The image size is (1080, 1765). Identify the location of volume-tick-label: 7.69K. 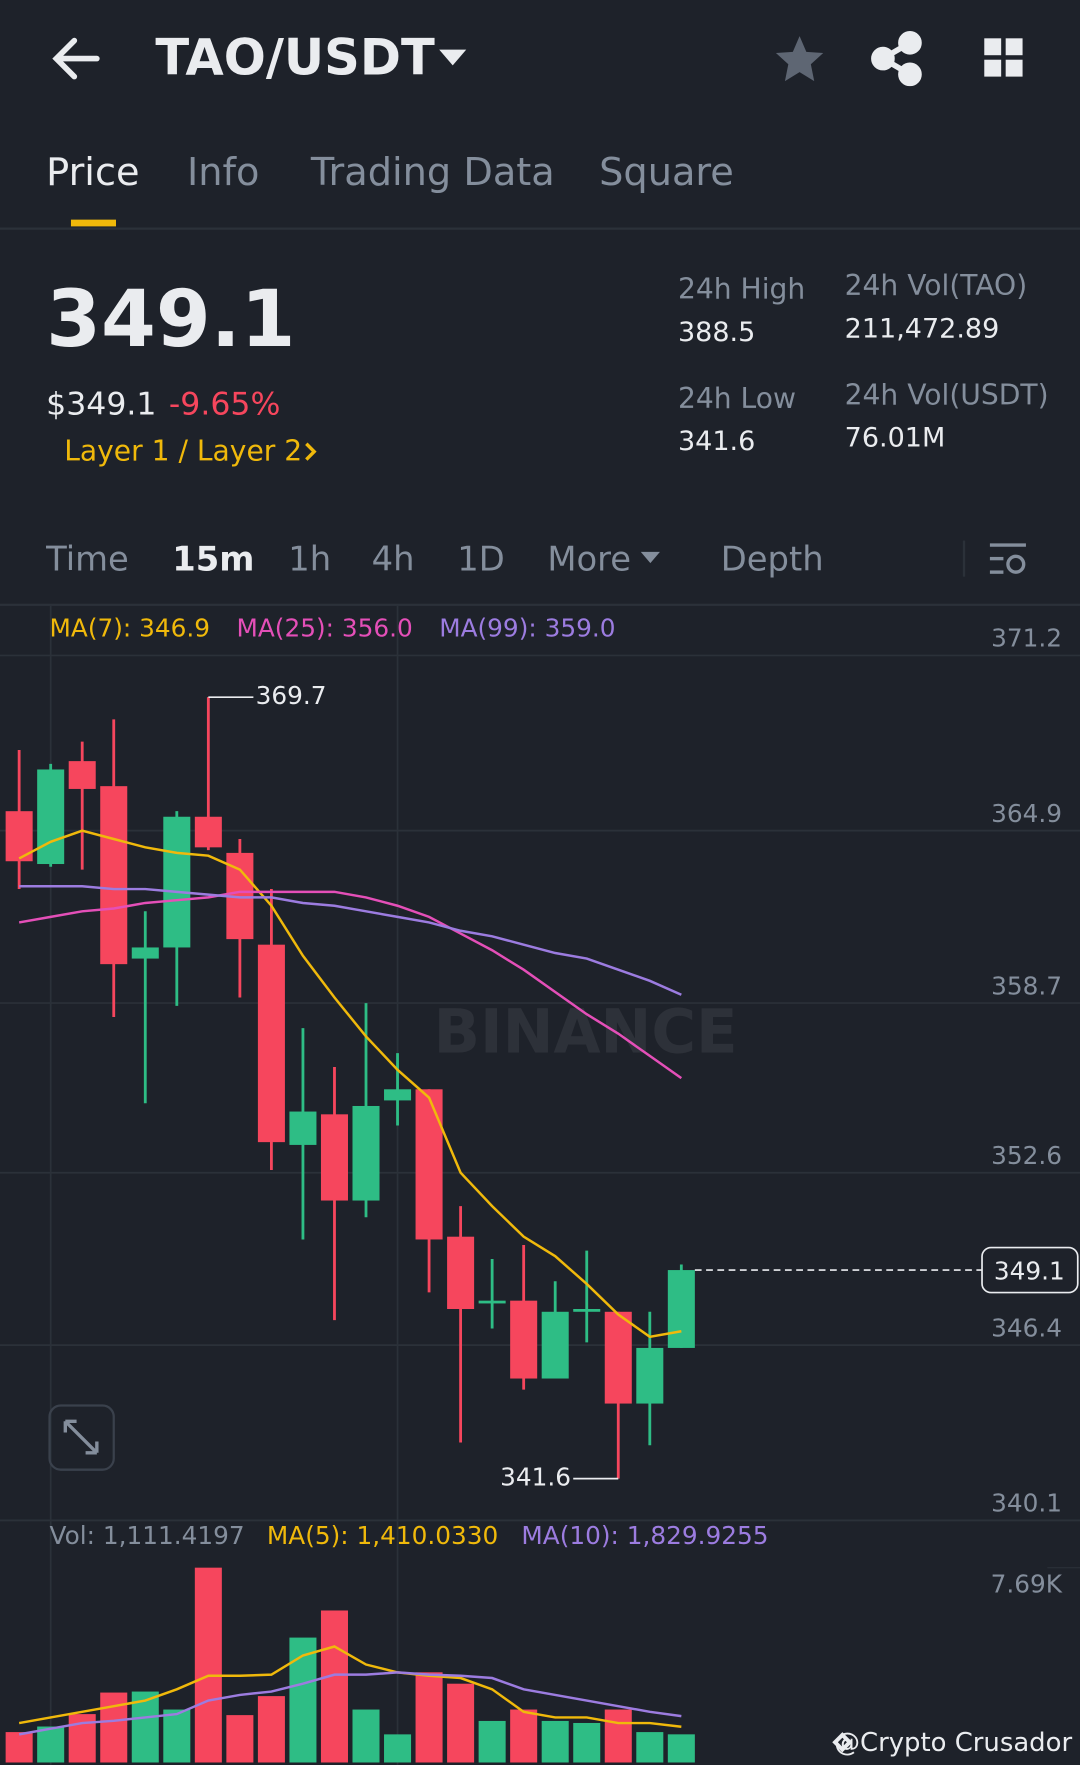
(1027, 1584).